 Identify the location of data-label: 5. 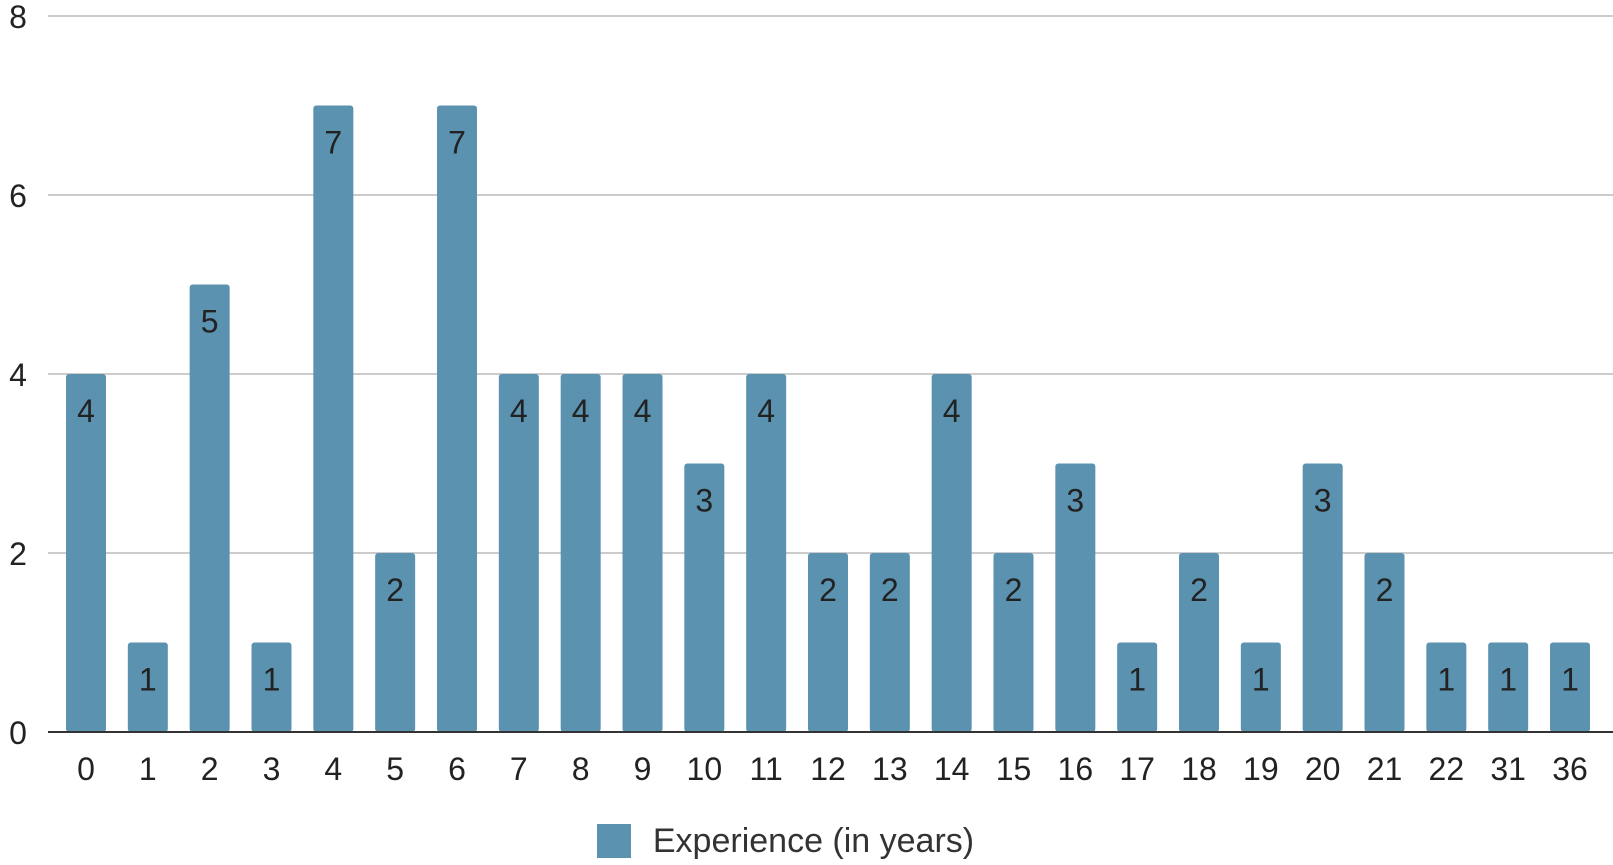
(210, 322).